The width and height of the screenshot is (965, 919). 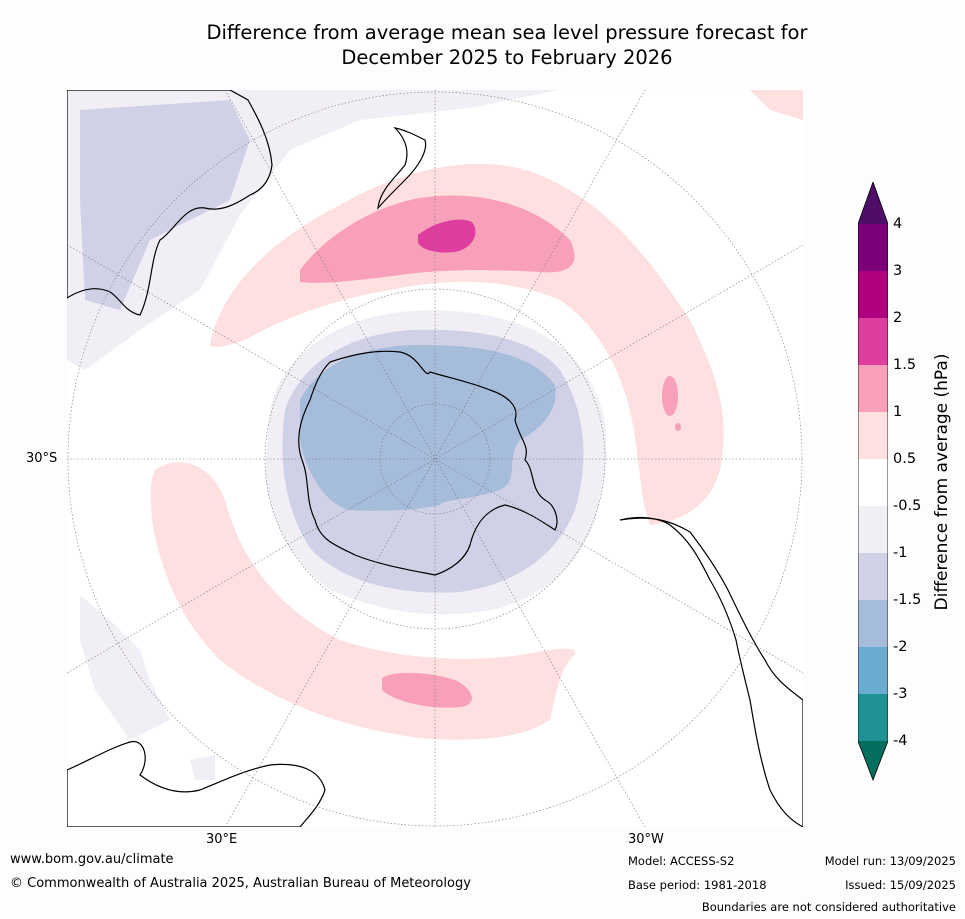 What do you see at coordinates (670, 396) in the screenshot?
I see `pos-anomaly-spot-east` at bounding box center [670, 396].